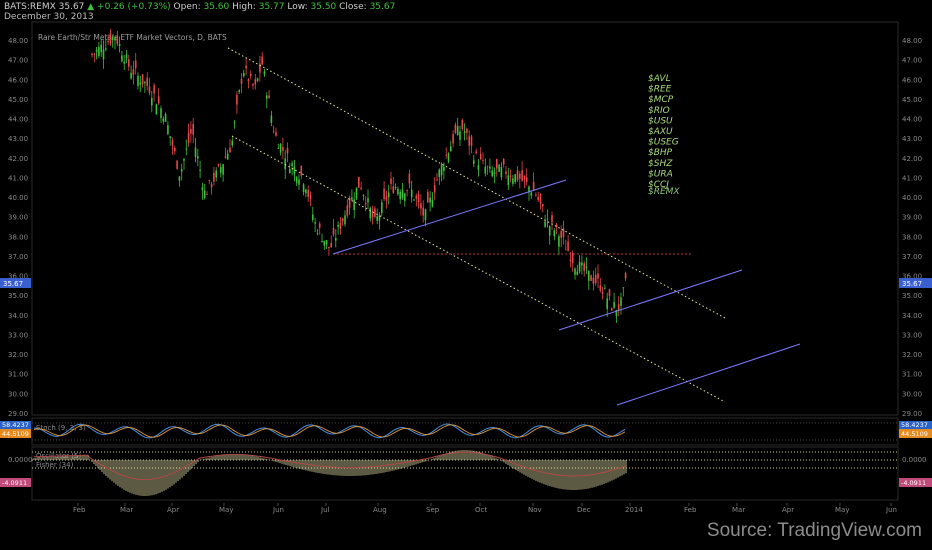 Image resolution: width=932 pixels, height=550 pixels. I want to click on price-tick-left: 30.00, so click(18, 394).